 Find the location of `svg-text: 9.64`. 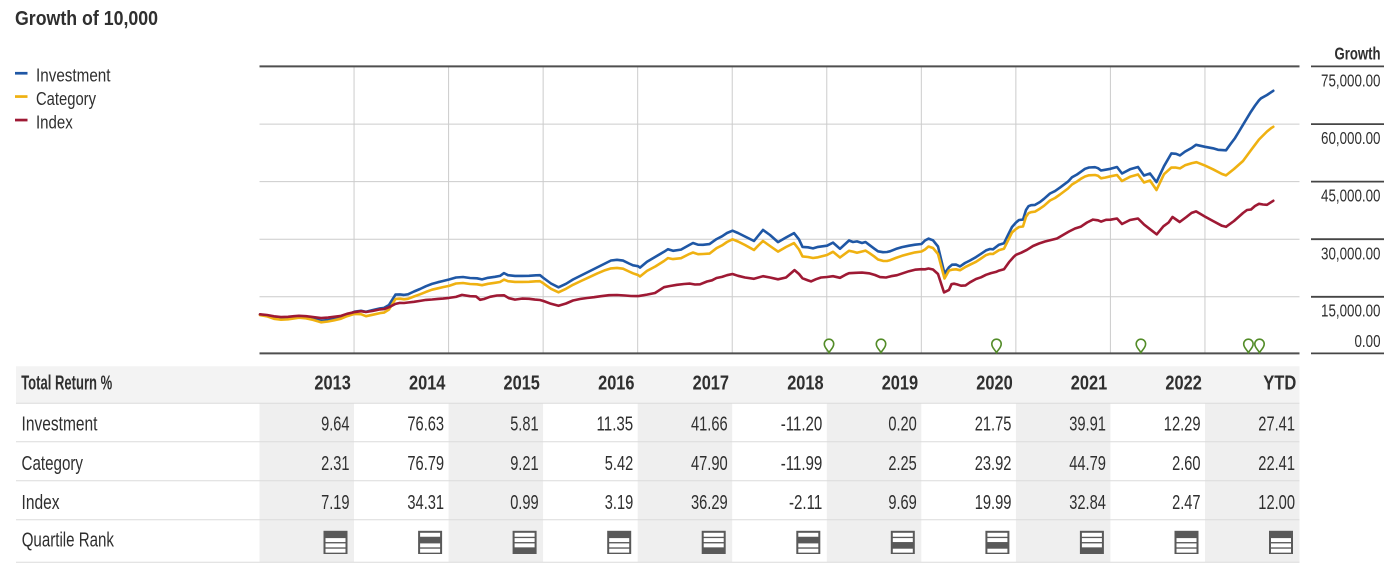

svg-text: 9.64 is located at coordinates (335, 424).